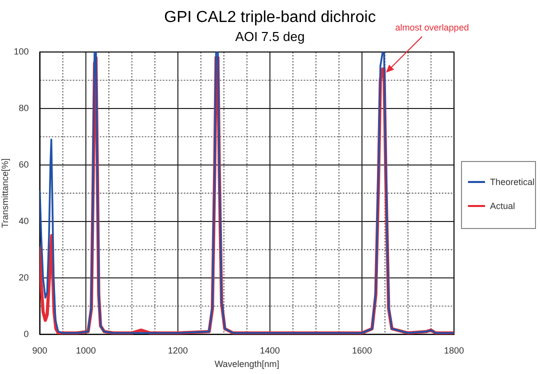 This screenshot has width=540, height=374. I want to click on y-tick-label: 20, so click(23, 277).